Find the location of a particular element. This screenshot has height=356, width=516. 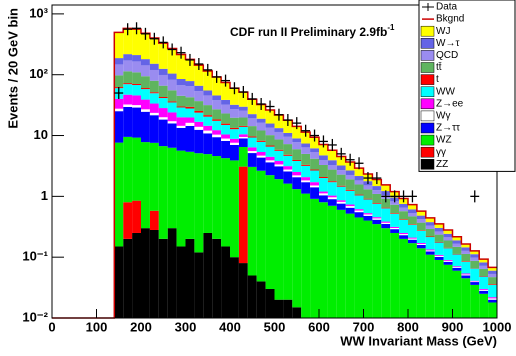

legend-label: ZZ is located at coordinates (442, 164).